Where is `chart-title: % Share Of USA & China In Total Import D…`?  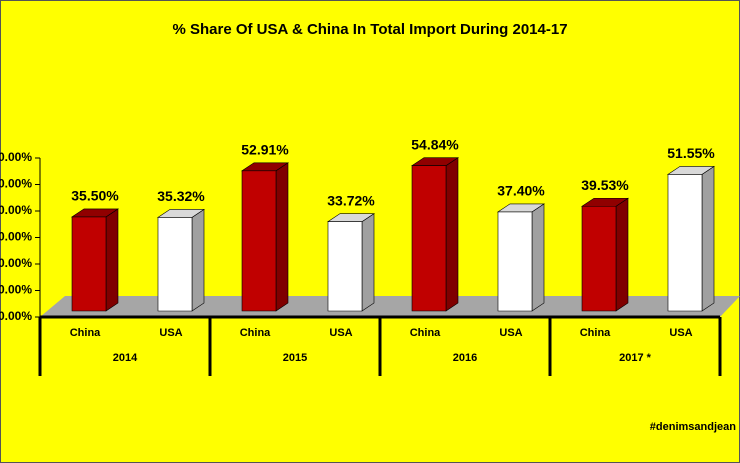
chart-title: % Share Of USA & China In Total Import D… is located at coordinates (369, 29).